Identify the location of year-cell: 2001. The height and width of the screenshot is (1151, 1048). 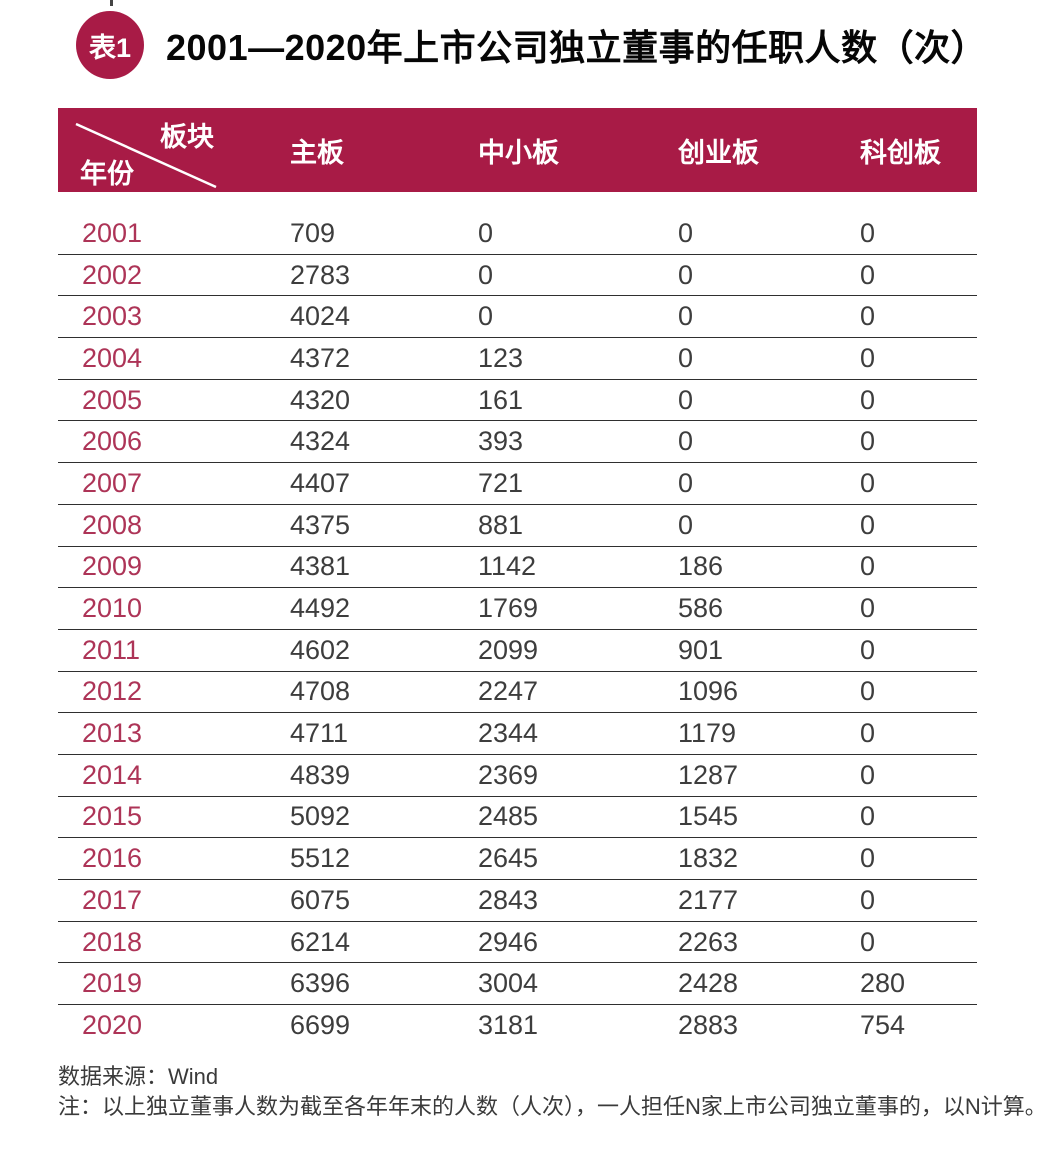
(112, 232).